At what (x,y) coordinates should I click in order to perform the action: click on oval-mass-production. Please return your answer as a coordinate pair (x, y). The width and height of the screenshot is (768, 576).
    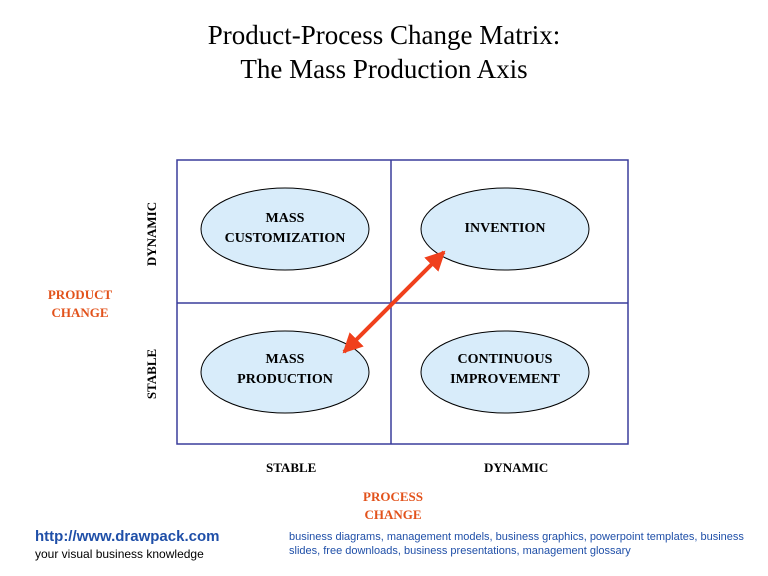
    Looking at the image, I should click on (285, 372).